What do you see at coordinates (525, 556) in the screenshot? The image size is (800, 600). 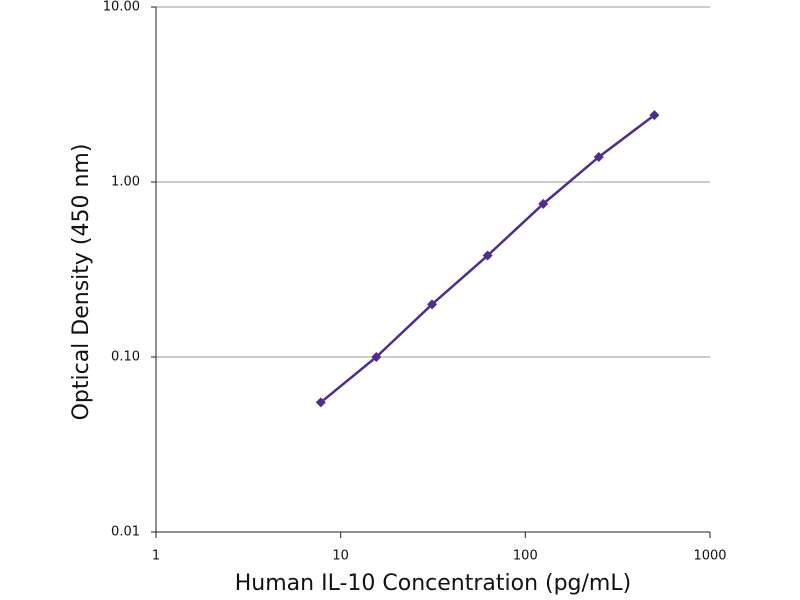 I see `x-tick-label: 100` at bounding box center [525, 556].